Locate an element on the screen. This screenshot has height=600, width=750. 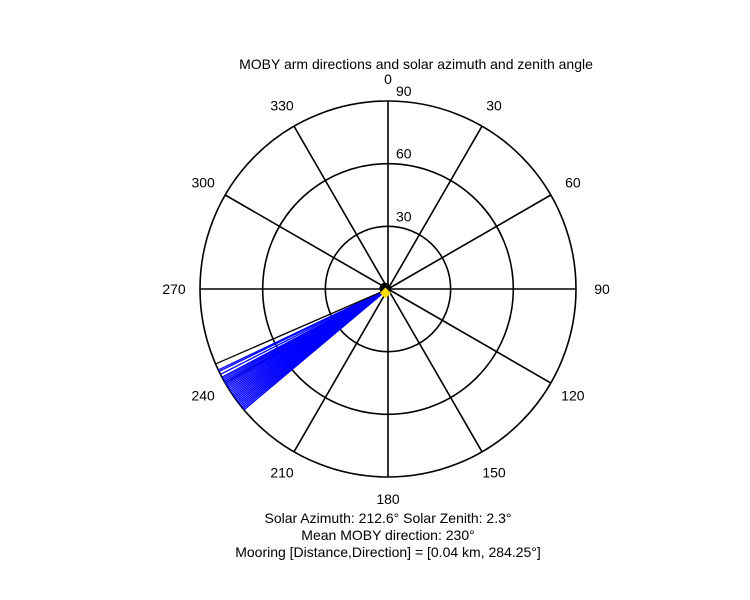
angle-tick-label: 330 is located at coordinates (282, 105).